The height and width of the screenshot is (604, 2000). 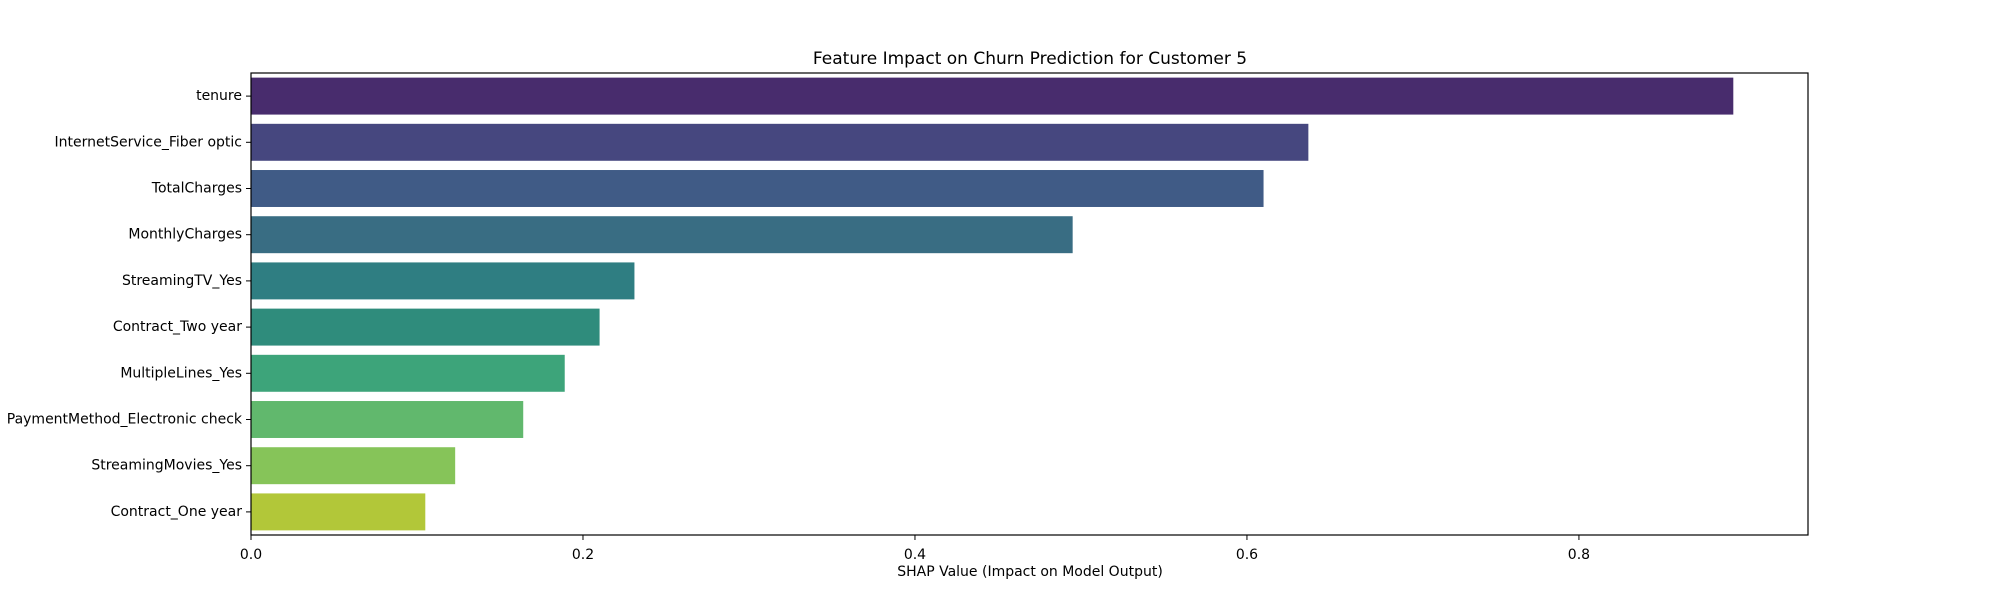 I want to click on x-tick-label: 0.4, so click(x=915, y=555).